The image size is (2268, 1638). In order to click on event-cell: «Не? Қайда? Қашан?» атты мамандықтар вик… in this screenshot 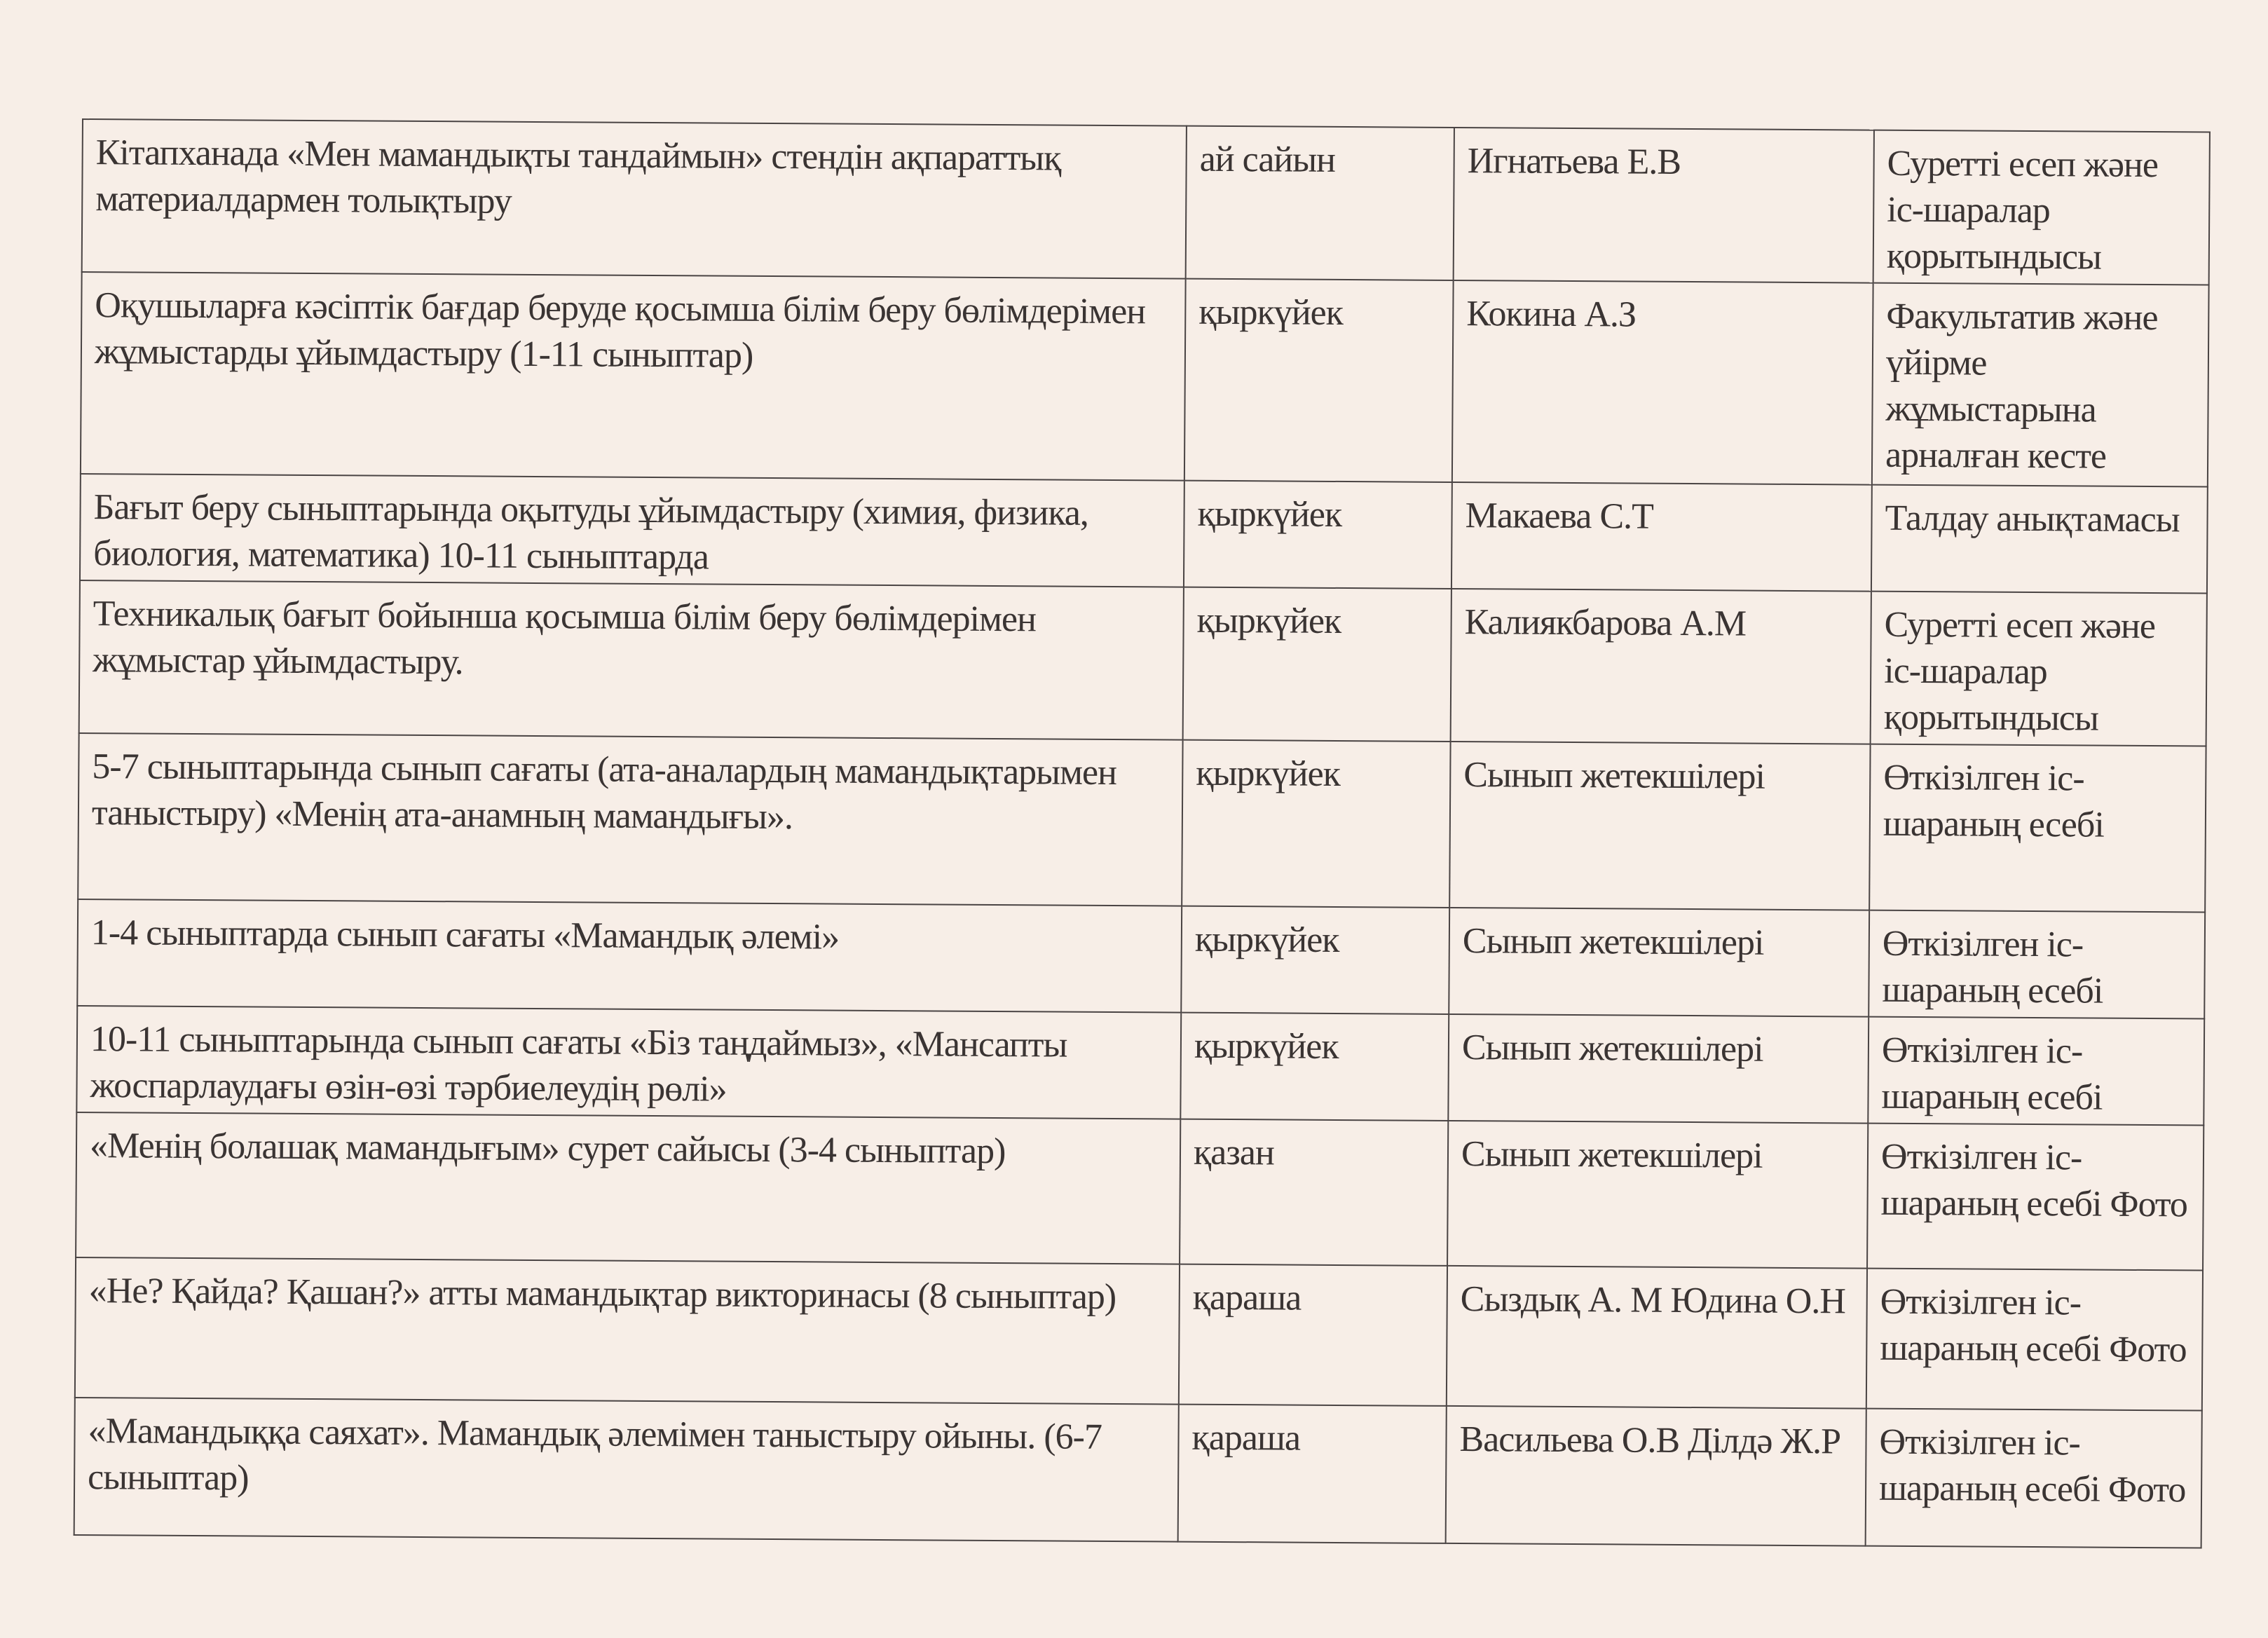, I will do `click(627, 1331)`.